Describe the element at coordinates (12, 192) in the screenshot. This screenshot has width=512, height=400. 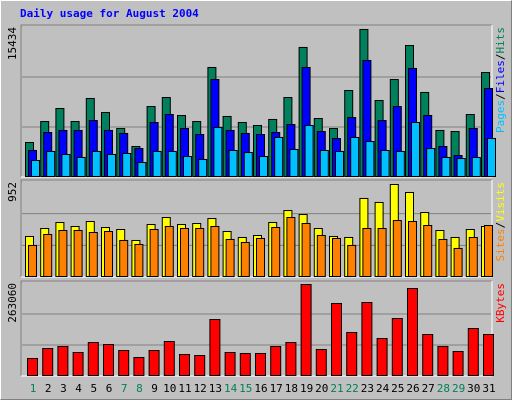
I see `y-tick-label: 952` at that location.